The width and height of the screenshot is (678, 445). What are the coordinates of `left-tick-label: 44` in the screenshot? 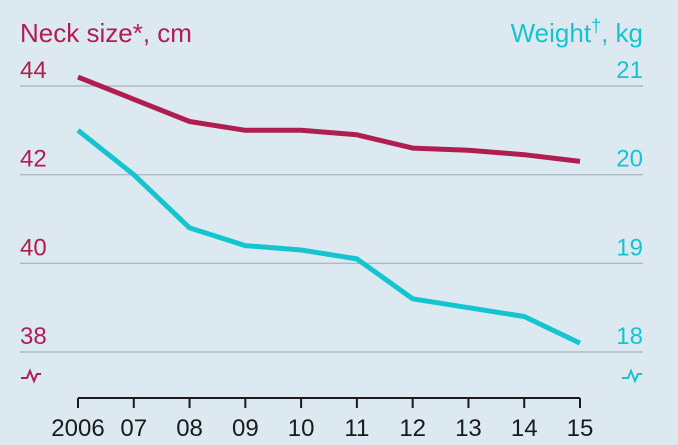 It's located at (33, 70).